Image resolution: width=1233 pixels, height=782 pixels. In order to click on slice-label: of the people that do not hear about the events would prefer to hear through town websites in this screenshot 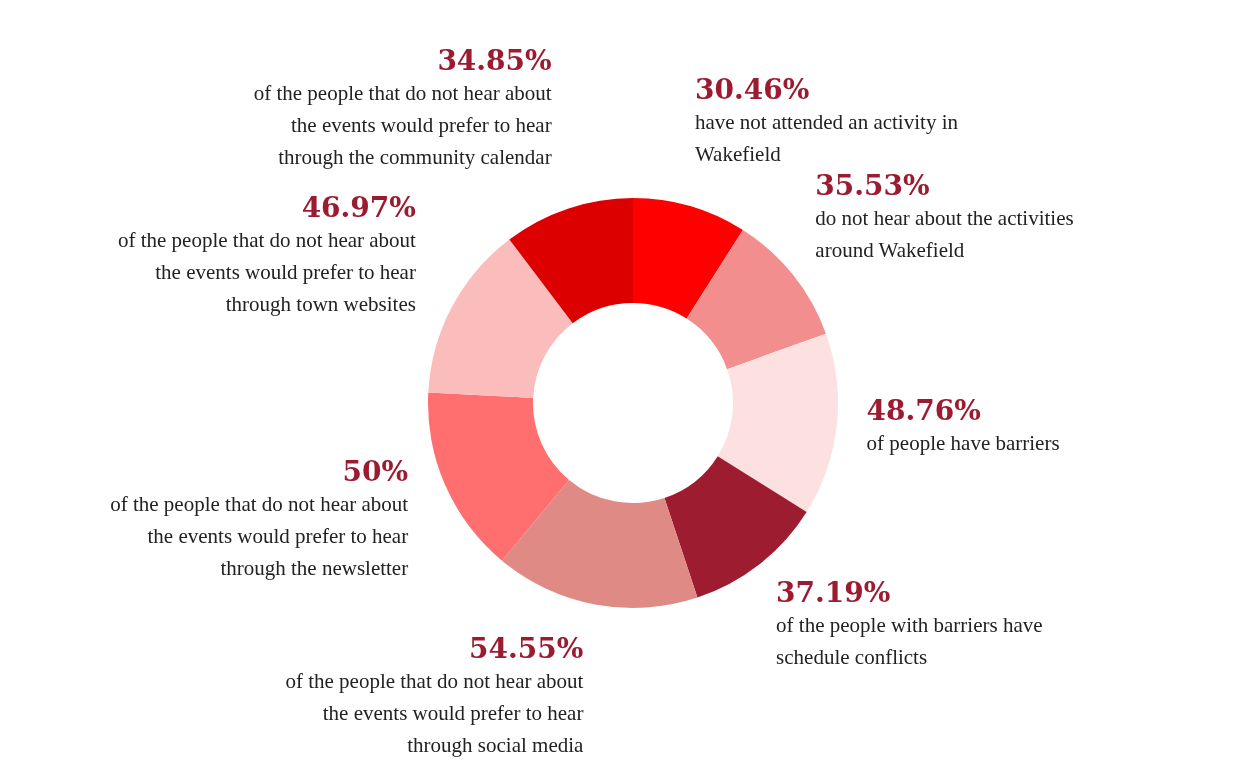, I will do `click(266, 272)`.